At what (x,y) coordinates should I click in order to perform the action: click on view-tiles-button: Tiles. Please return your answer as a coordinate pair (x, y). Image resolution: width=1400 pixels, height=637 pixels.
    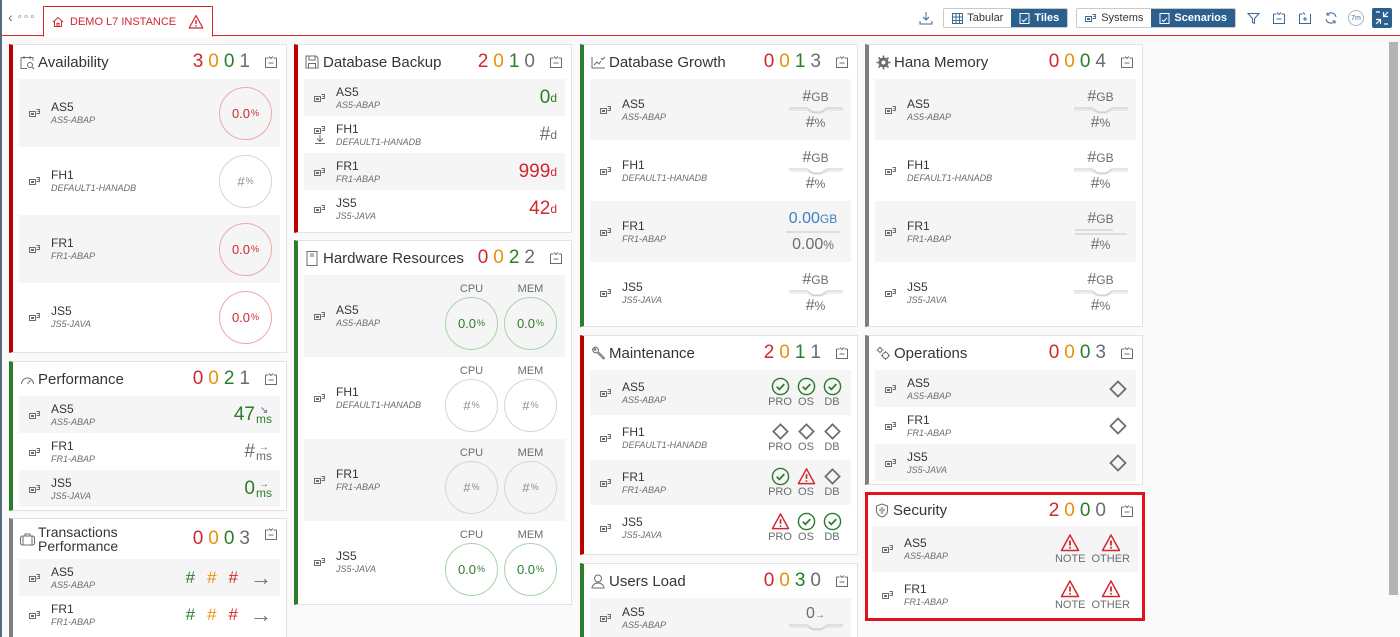
    Looking at the image, I should click on (1039, 18).